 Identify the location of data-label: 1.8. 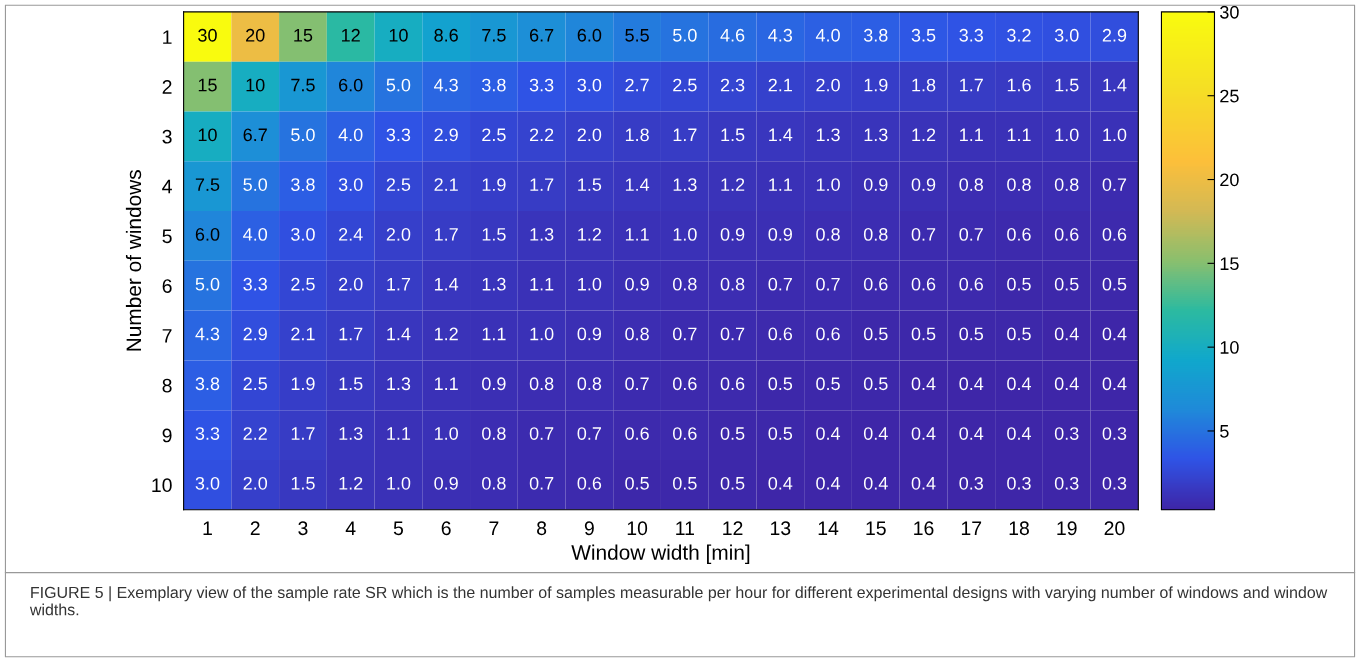
(637, 135).